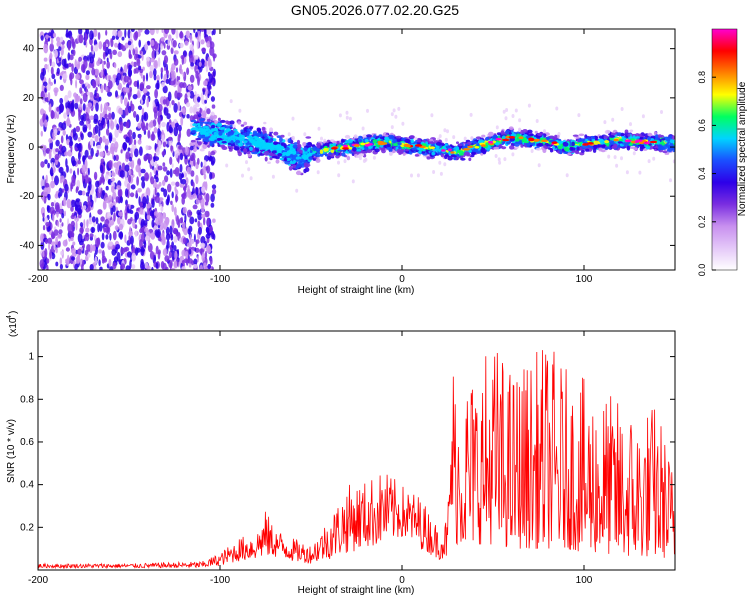 The height and width of the screenshot is (600, 750). What do you see at coordinates (29, 49) in the screenshot?
I see `y-tick-label: 40` at bounding box center [29, 49].